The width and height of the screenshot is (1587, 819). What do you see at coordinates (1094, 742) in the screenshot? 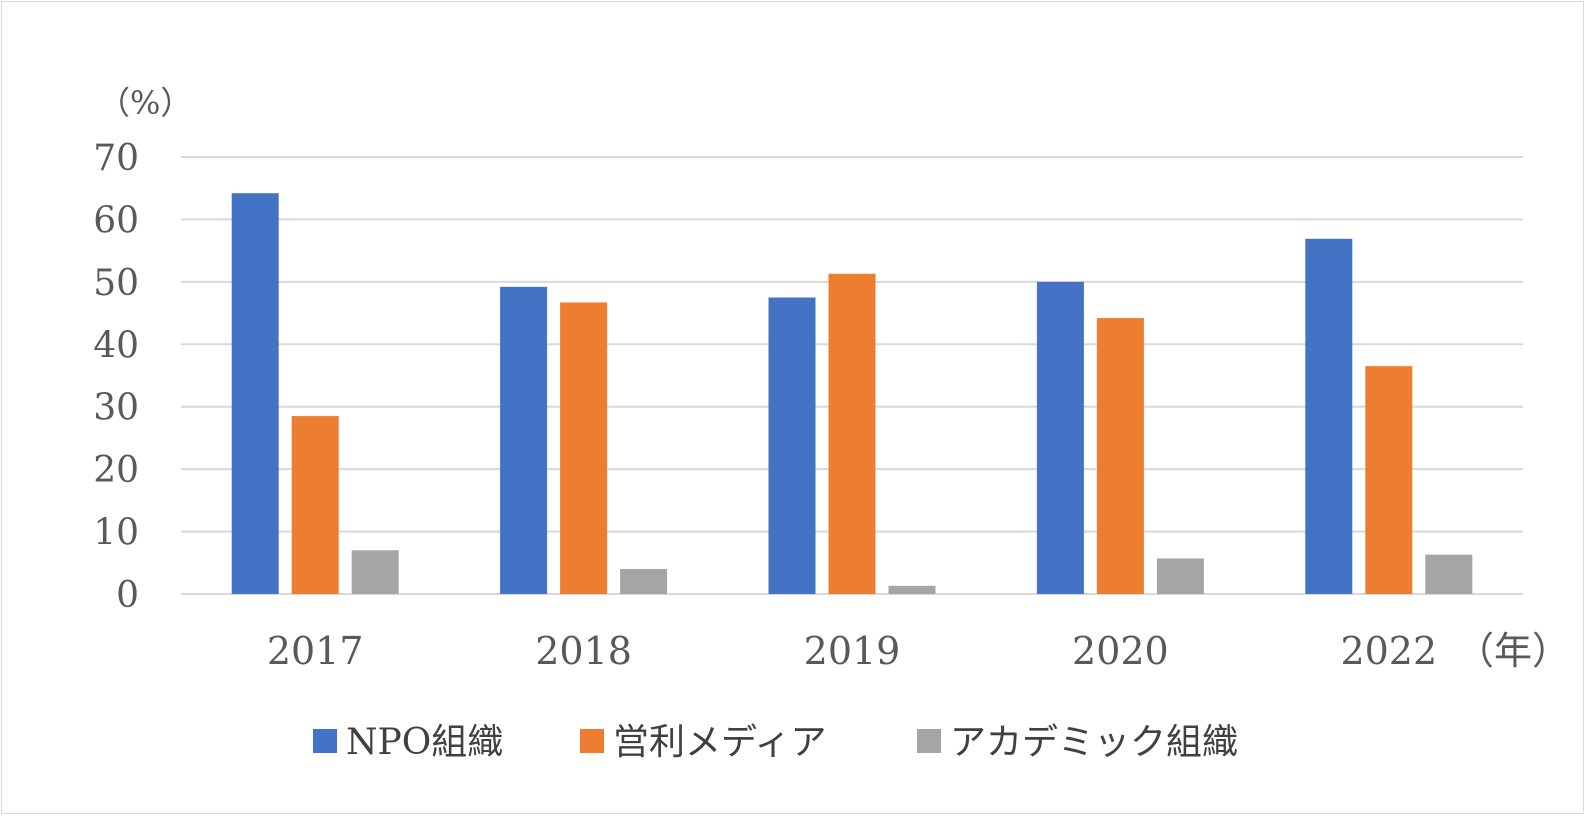
I see `legend-label-2: アカデミック組織` at bounding box center [1094, 742].